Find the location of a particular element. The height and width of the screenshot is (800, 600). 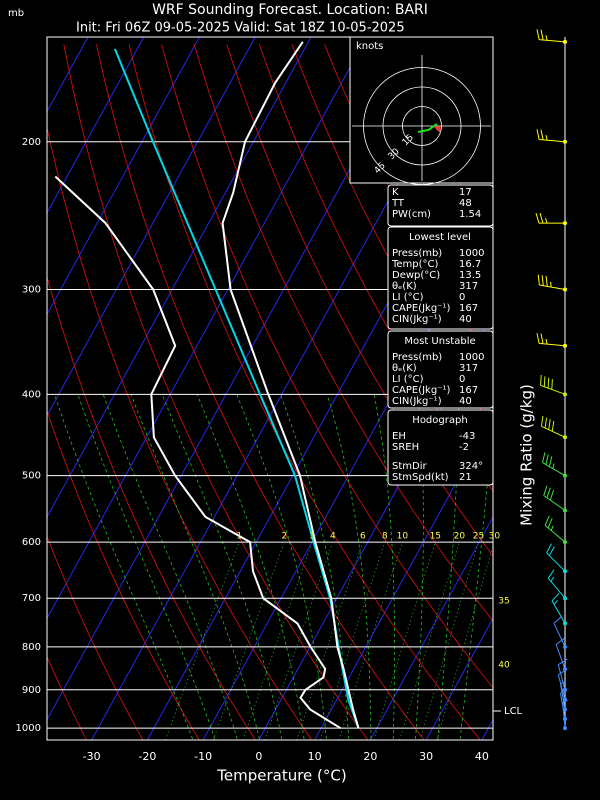

x-tick-label: -20 is located at coordinates (147, 756).